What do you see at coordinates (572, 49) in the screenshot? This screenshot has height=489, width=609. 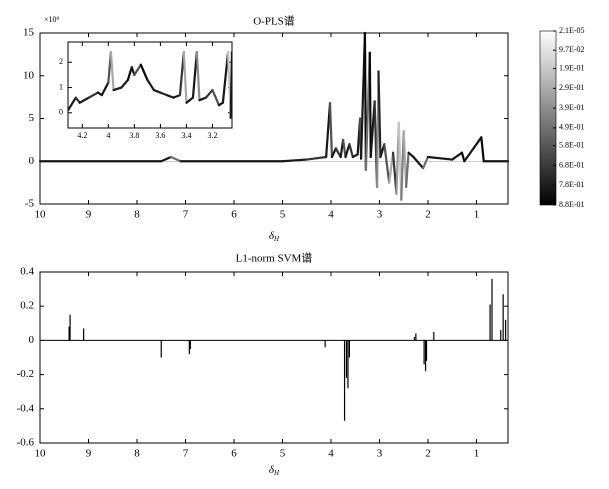 I see `colorbar-tick-label: 9.7E-02` at bounding box center [572, 49].